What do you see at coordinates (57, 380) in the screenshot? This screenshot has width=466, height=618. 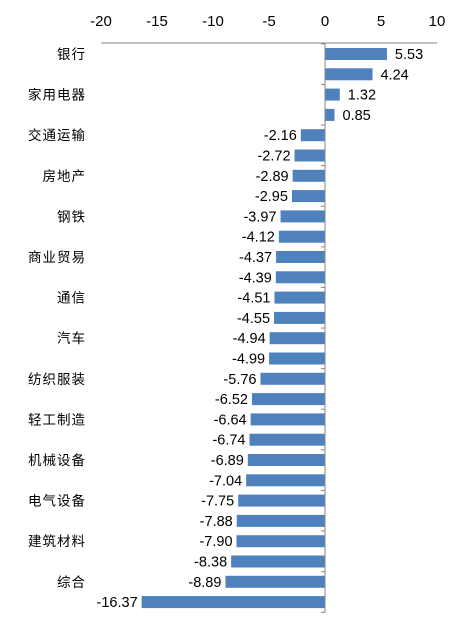 I see `category-label: 纺织服装` at bounding box center [57, 380].